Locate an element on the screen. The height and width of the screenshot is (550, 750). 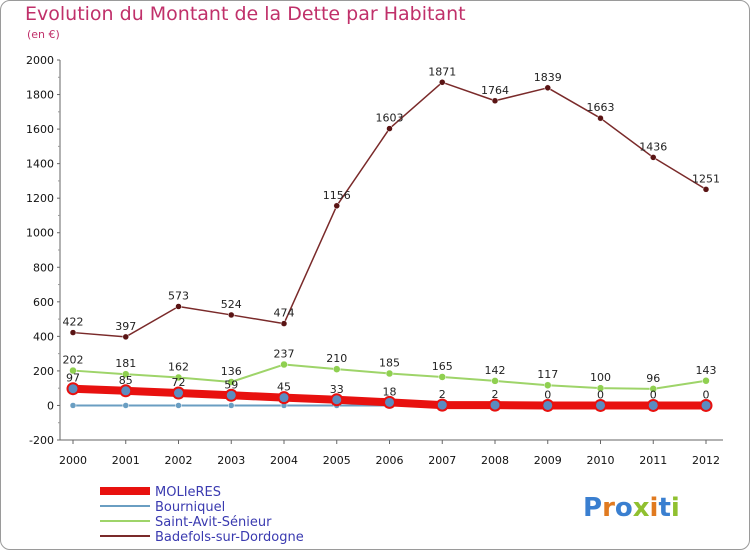
x-tick-label: 2003 is located at coordinates (231, 460).